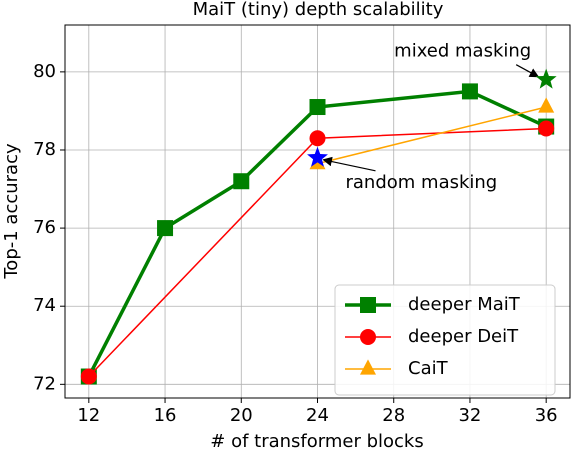 This screenshot has height=452, width=572. I want to click on y-tick-label: 74, so click(44, 305).